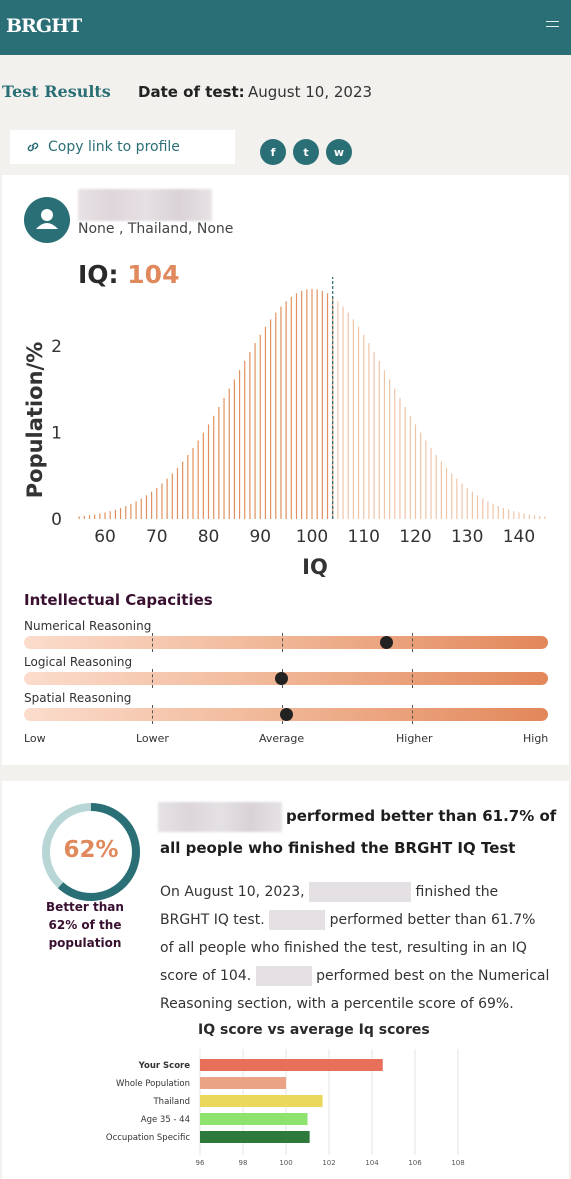 The height and width of the screenshot is (1179, 571). I want to click on scale-higher: Higher, so click(414, 738).